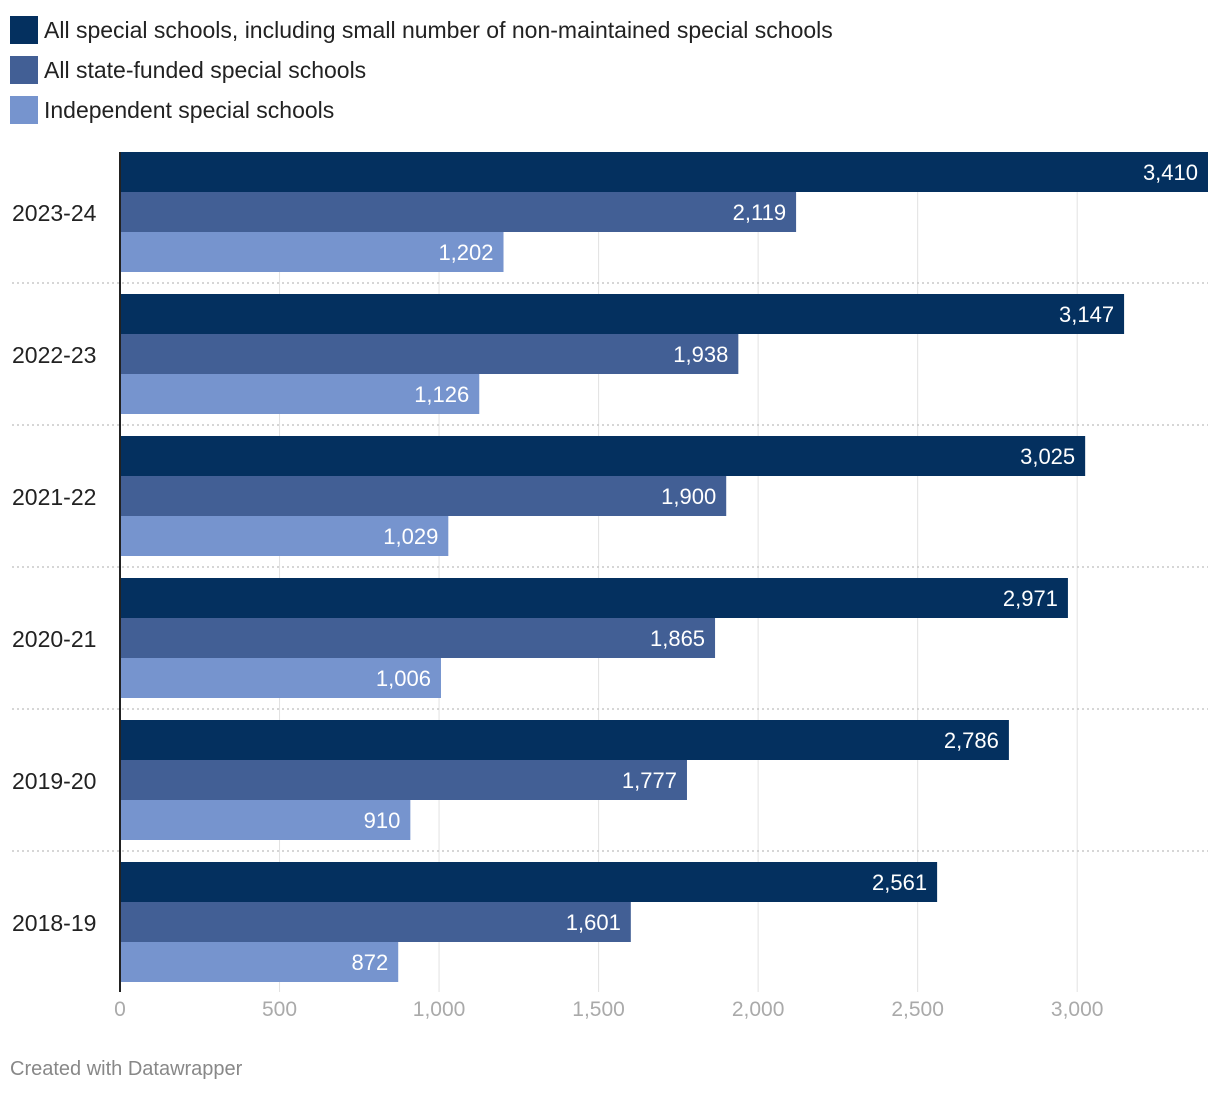  I want to click on data-label: 1,777, so click(649, 780).